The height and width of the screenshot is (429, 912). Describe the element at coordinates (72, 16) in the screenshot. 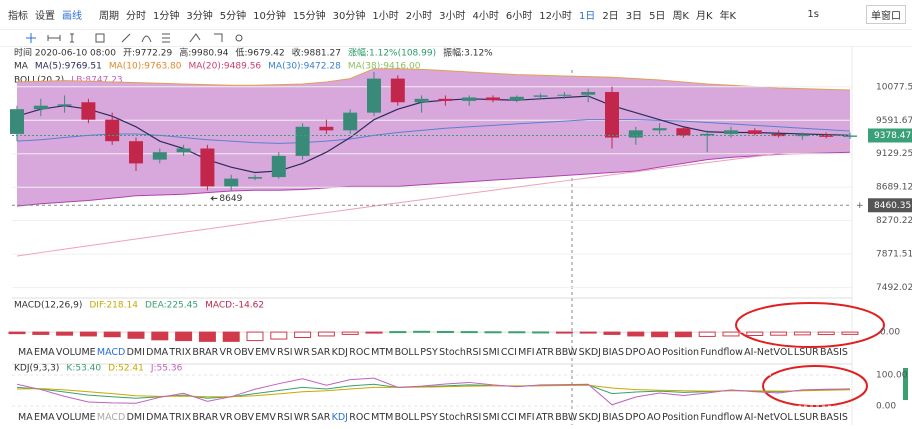

I see `draw-button: 画线` at that location.